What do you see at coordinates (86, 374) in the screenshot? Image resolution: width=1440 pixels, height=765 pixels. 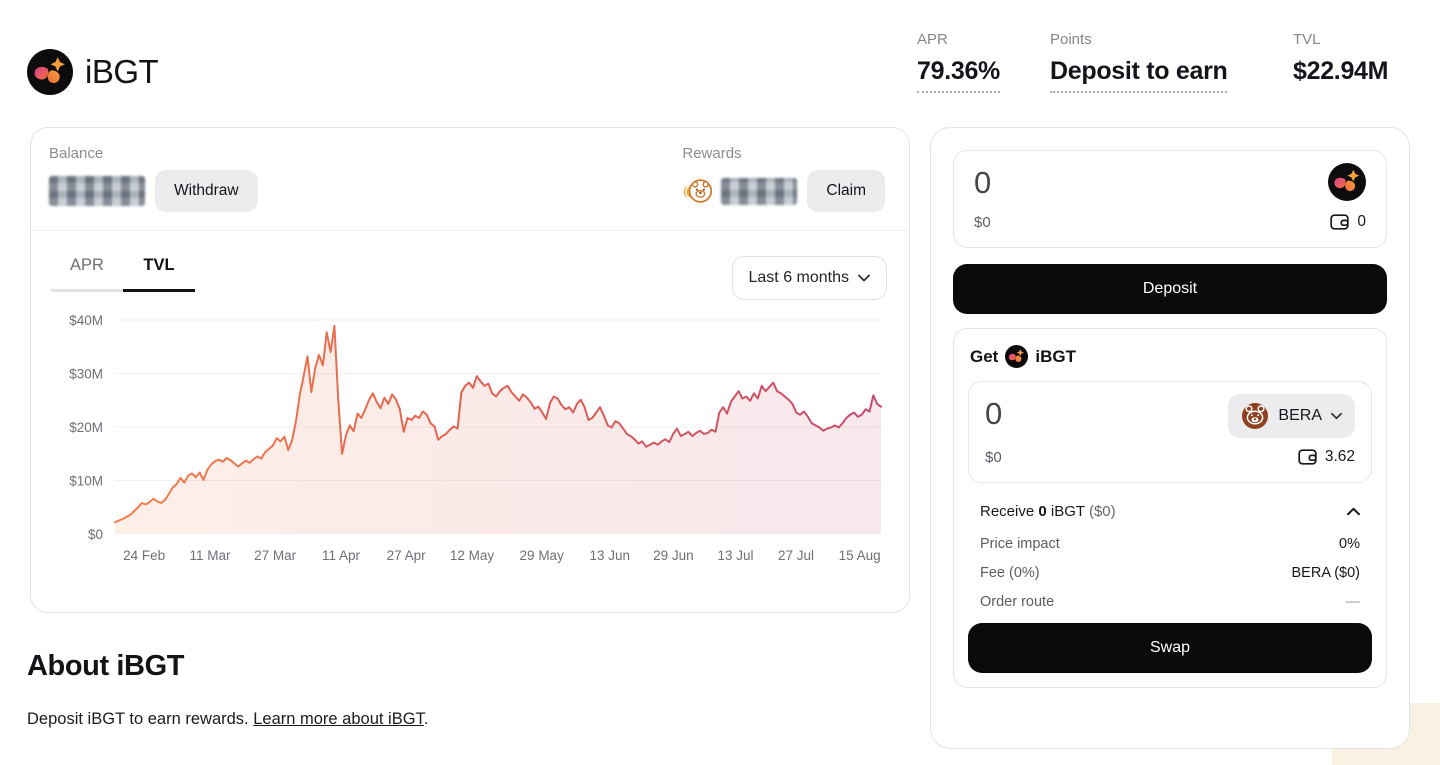 I see `svg-text: $30M` at bounding box center [86, 374].